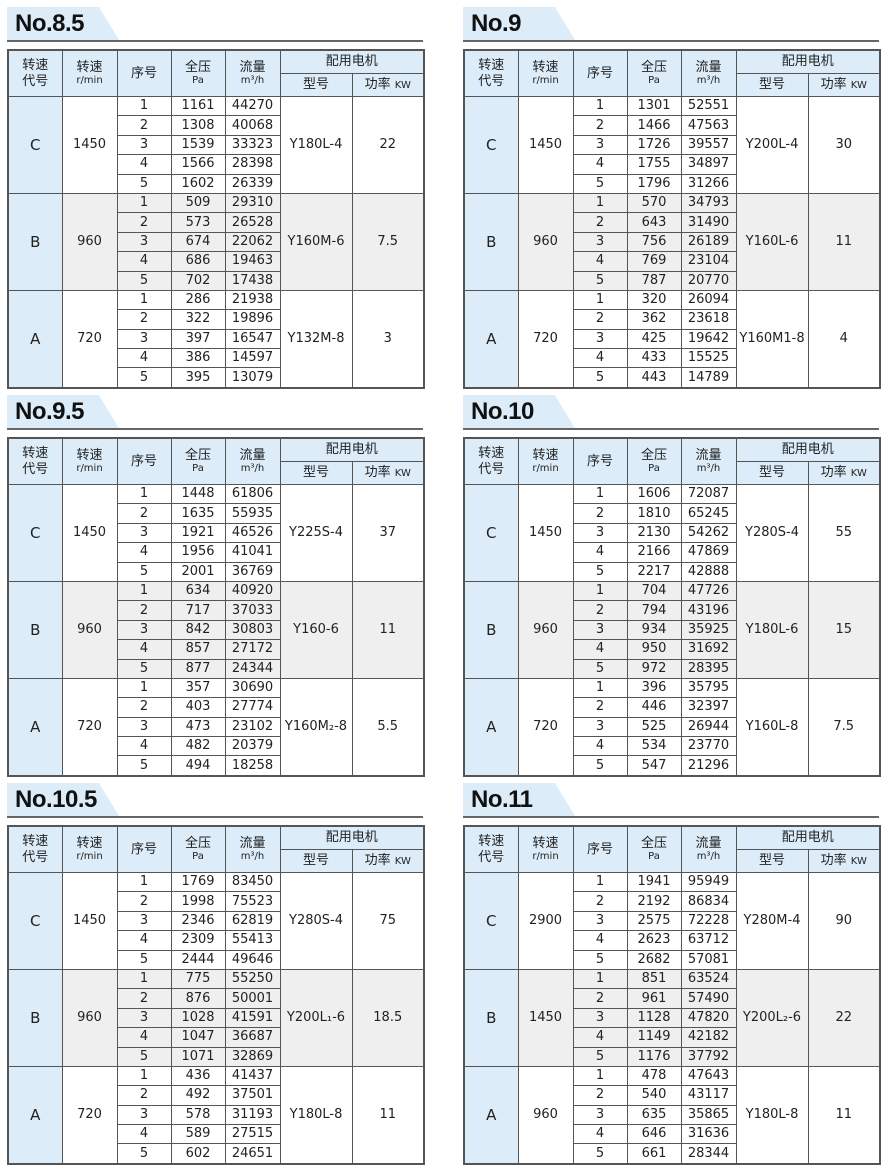  I want to click on pressure-cell: 2309, so click(198, 940).